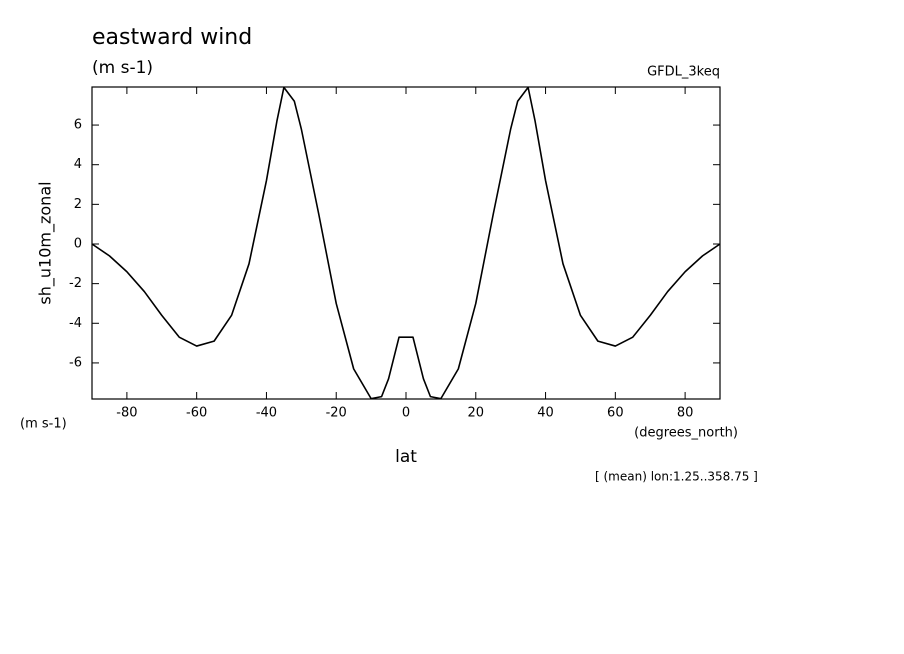 The image size is (904, 654). I want to click on y-tick-label: -2, so click(75, 283).